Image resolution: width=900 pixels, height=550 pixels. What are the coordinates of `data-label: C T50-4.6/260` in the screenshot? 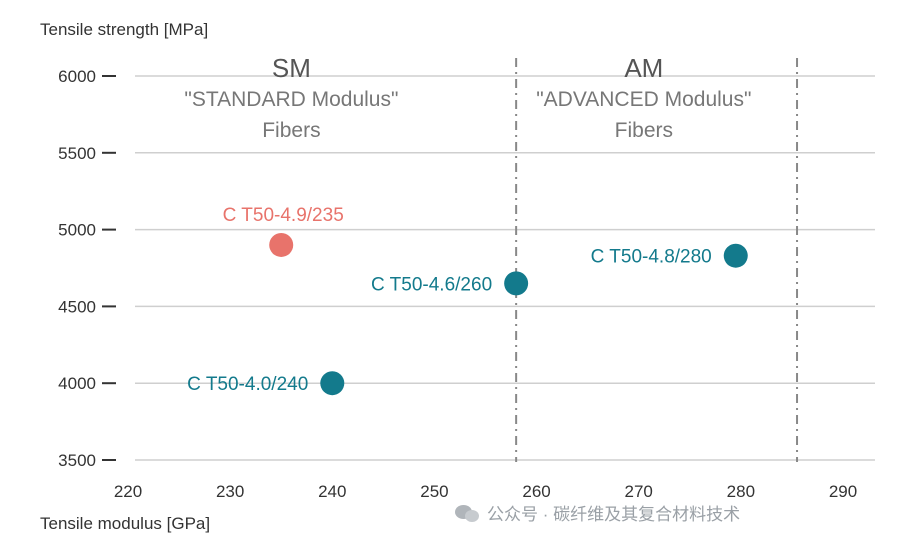 It's located at (431, 284).